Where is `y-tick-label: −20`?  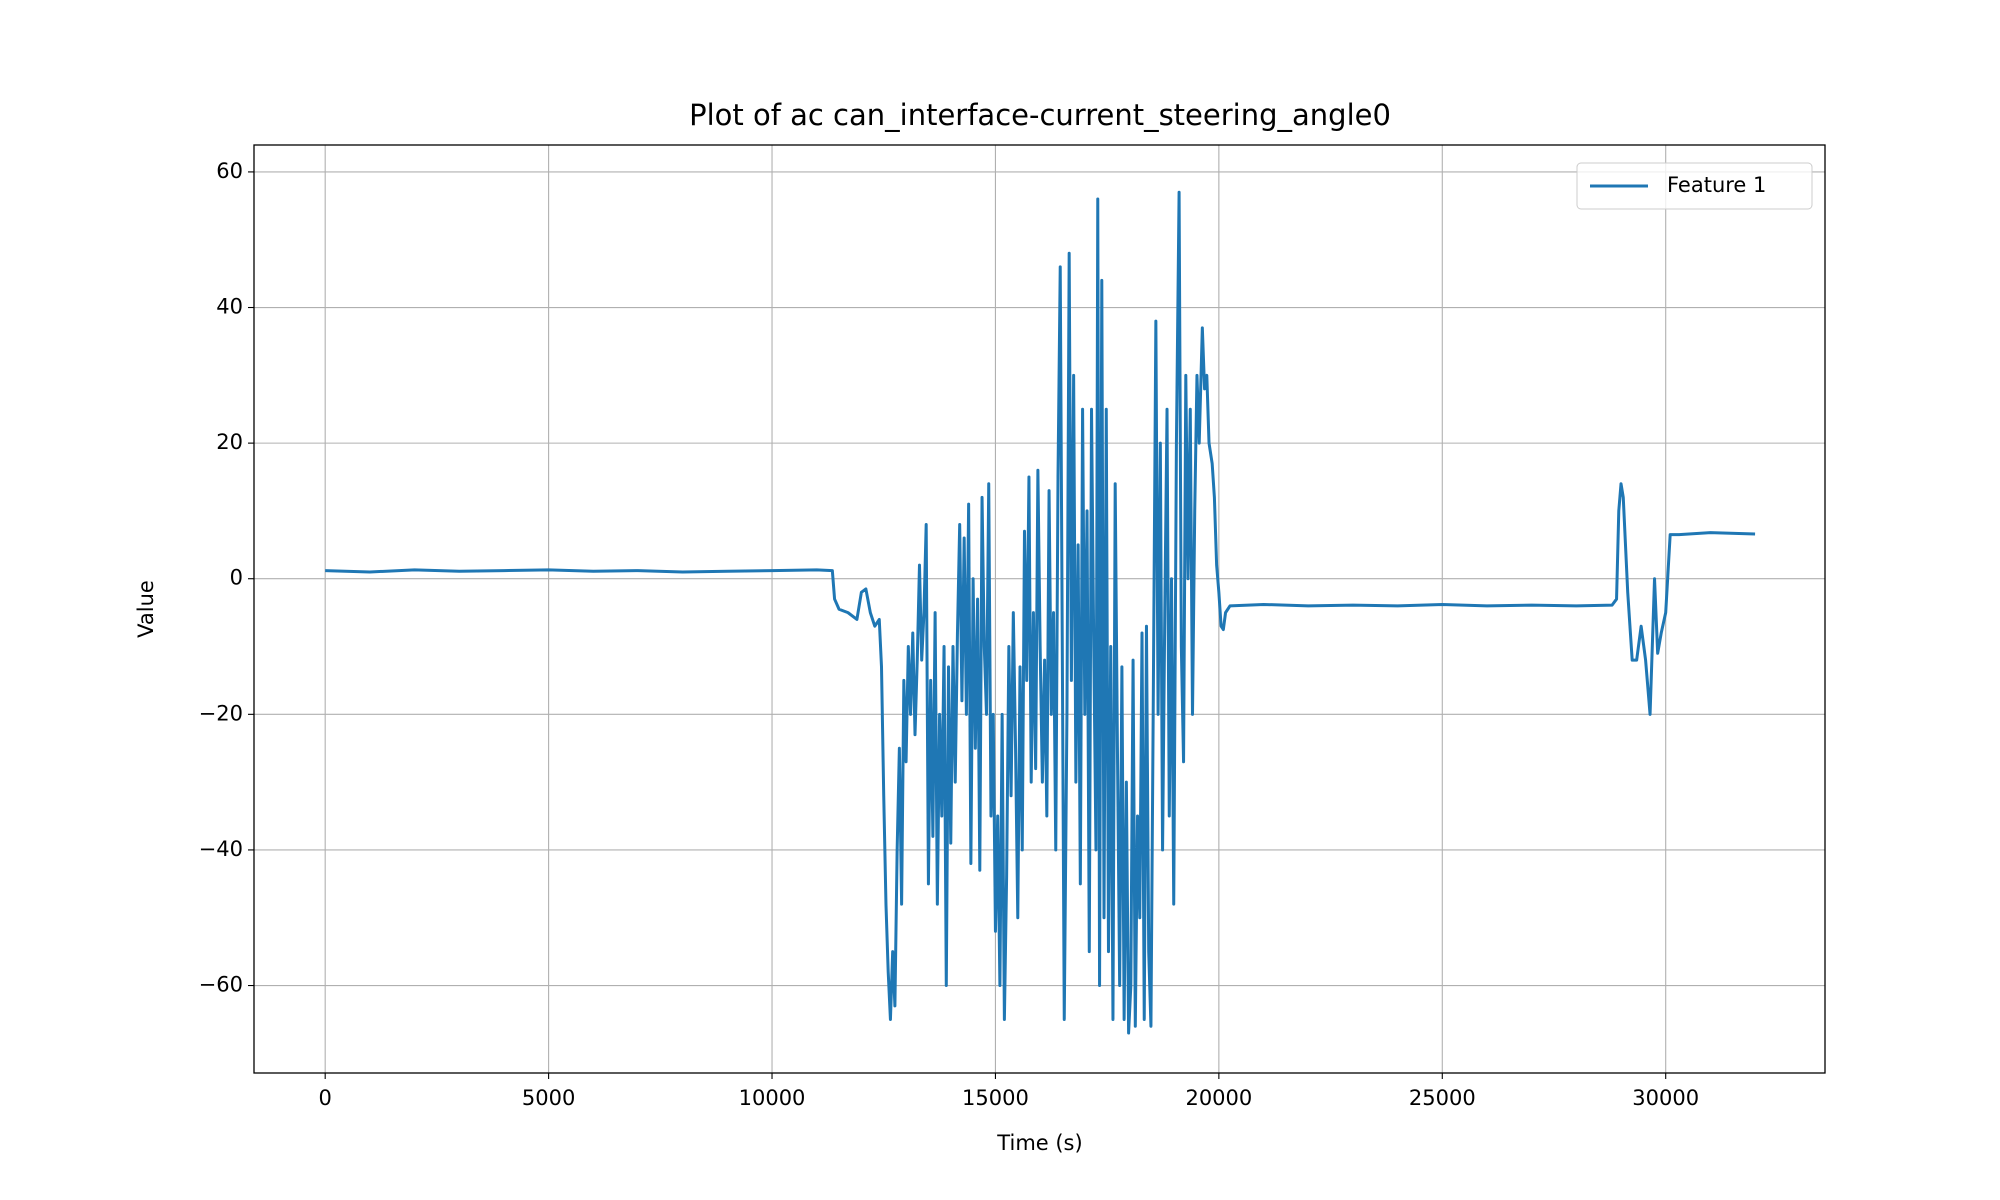 y-tick-label: −20 is located at coordinates (221, 713).